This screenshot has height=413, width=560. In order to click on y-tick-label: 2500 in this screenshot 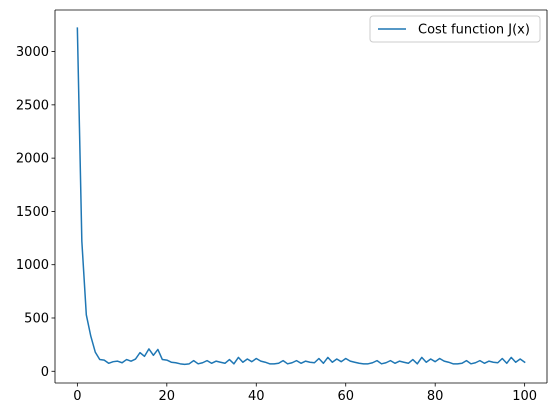, I will do `click(32, 105)`.